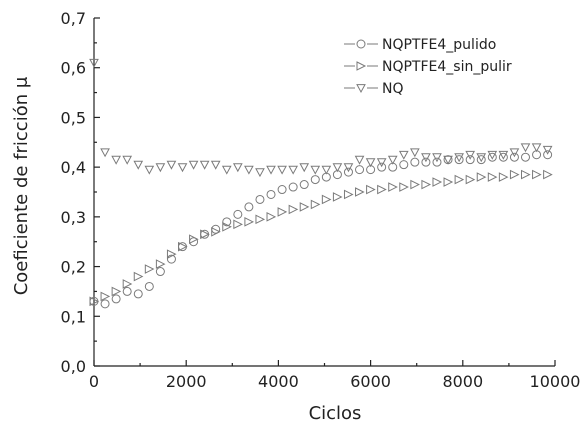 The image size is (582, 423). Describe the element at coordinates (73, 18) in the screenshot. I see `y-tick-label: 0,7` at that location.